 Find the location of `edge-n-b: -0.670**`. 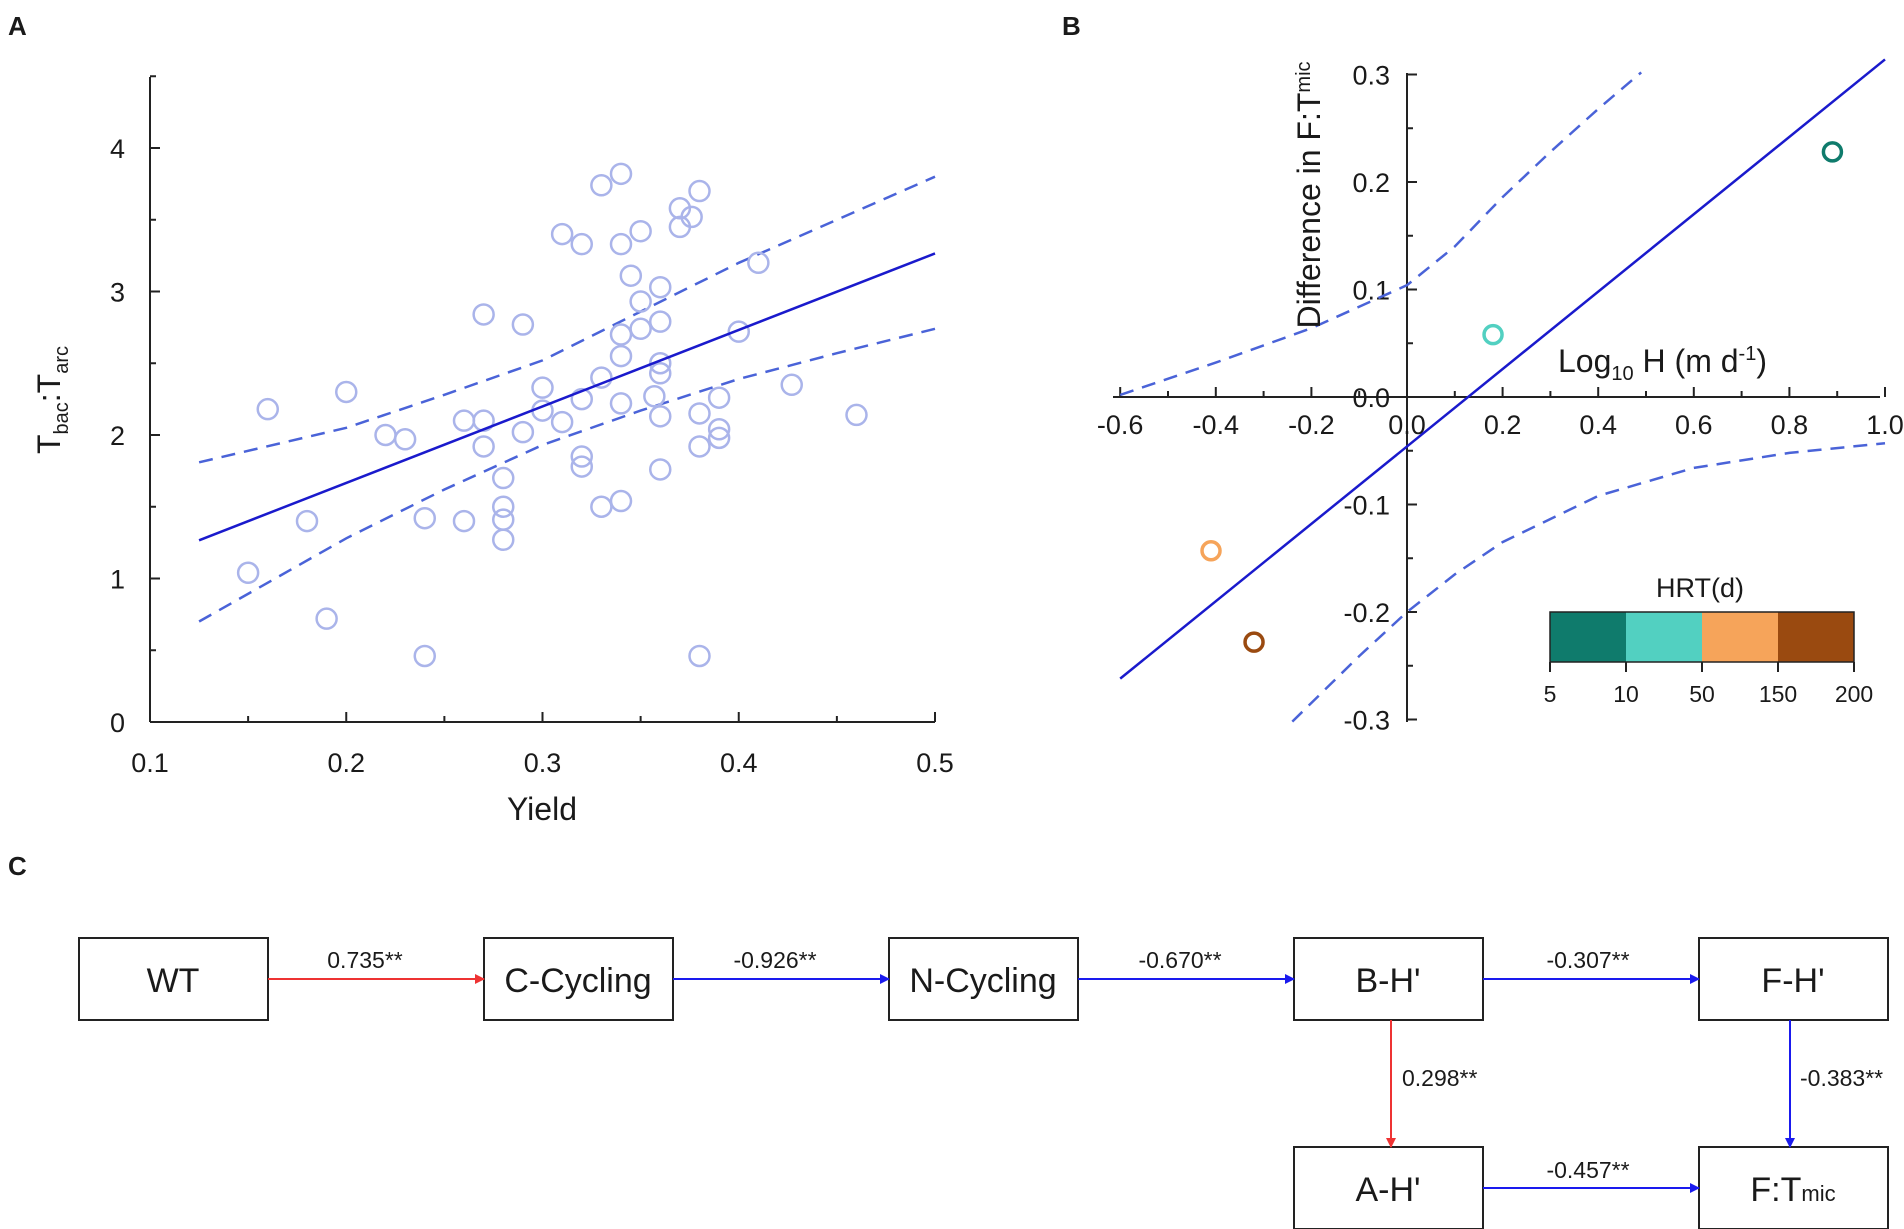

edge-n-b: -0.670** is located at coordinates (1186, 965).